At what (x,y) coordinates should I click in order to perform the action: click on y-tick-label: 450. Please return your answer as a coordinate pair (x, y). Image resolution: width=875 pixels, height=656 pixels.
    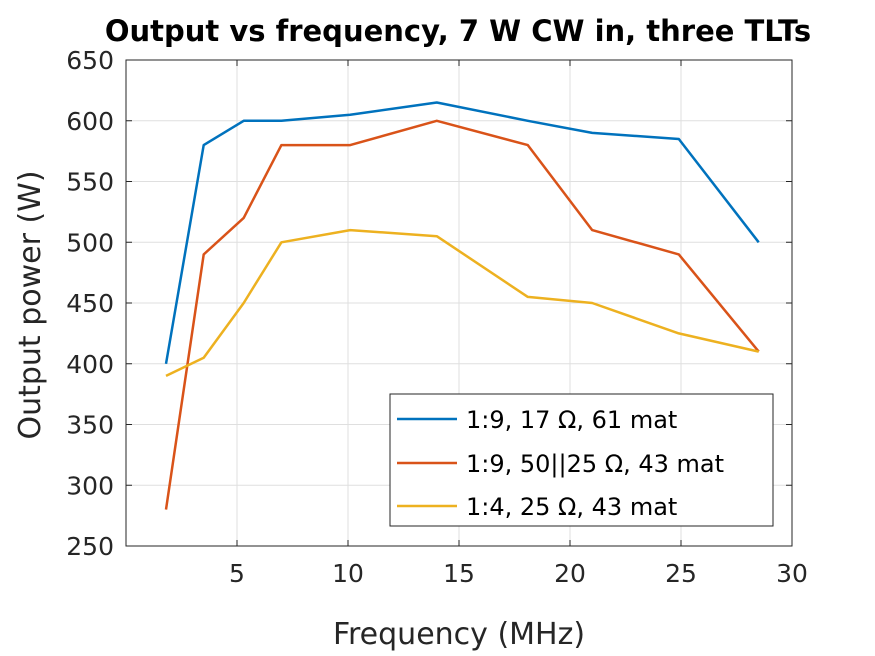
    Looking at the image, I should click on (90, 303).